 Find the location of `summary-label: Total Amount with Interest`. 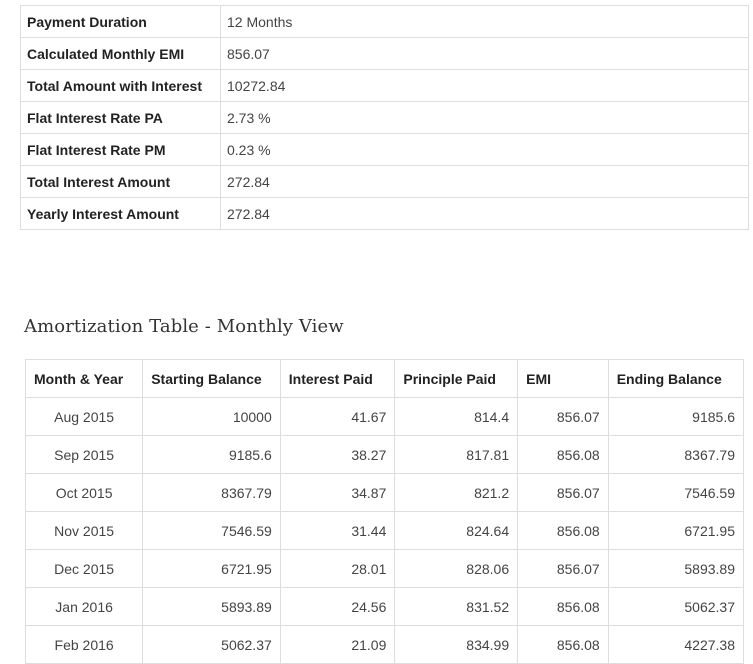

summary-label: Total Amount with Interest is located at coordinates (120, 85).